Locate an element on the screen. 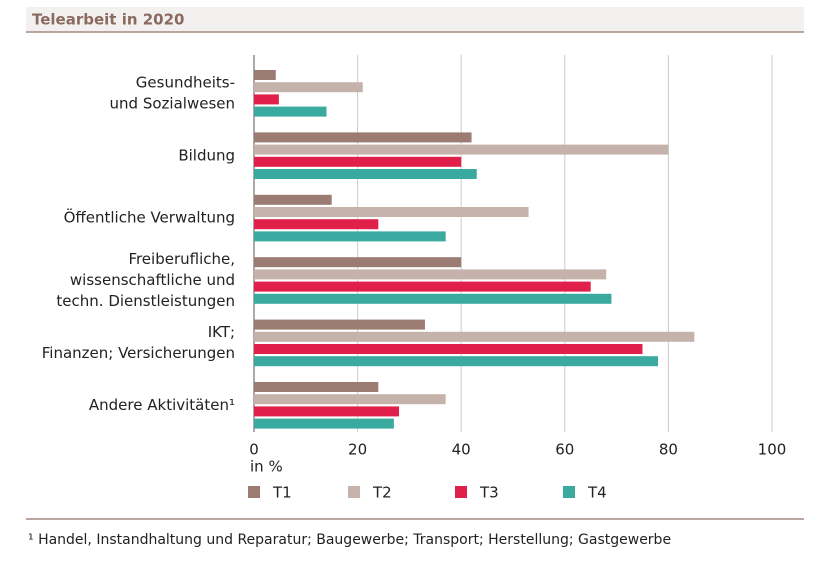 This screenshot has width=820, height=583. category-label: Bildung is located at coordinates (206, 155).